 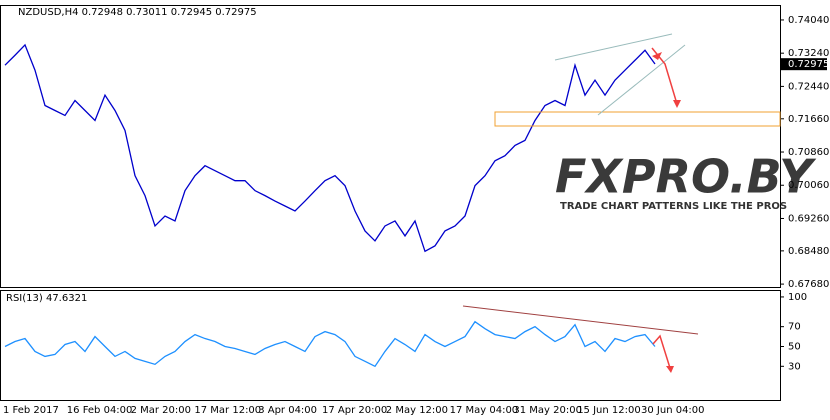 I want to click on x-tick-label: 17 May 04:00, so click(x=484, y=410).